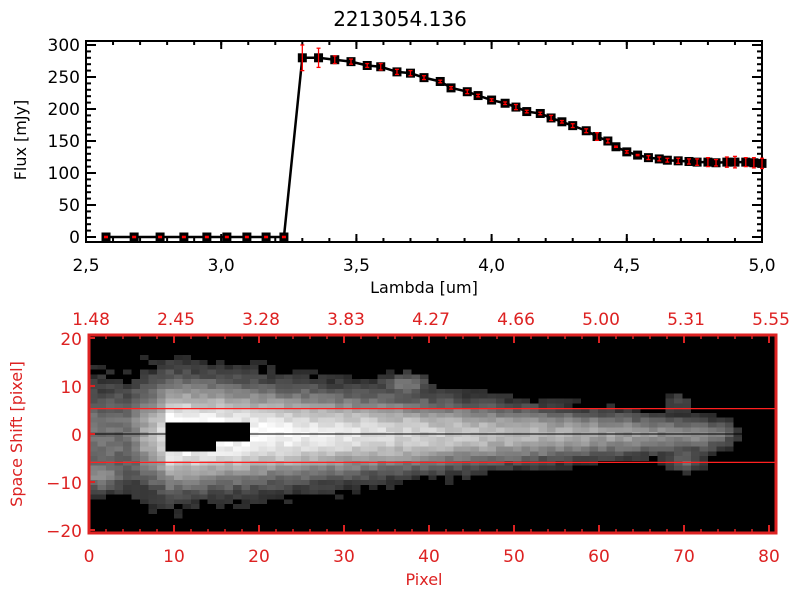 The height and width of the screenshot is (600, 800). What do you see at coordinates (423, 579) in the screenshot?
I see `x-axis-label: Pixel` at bounding box center [423, 579].